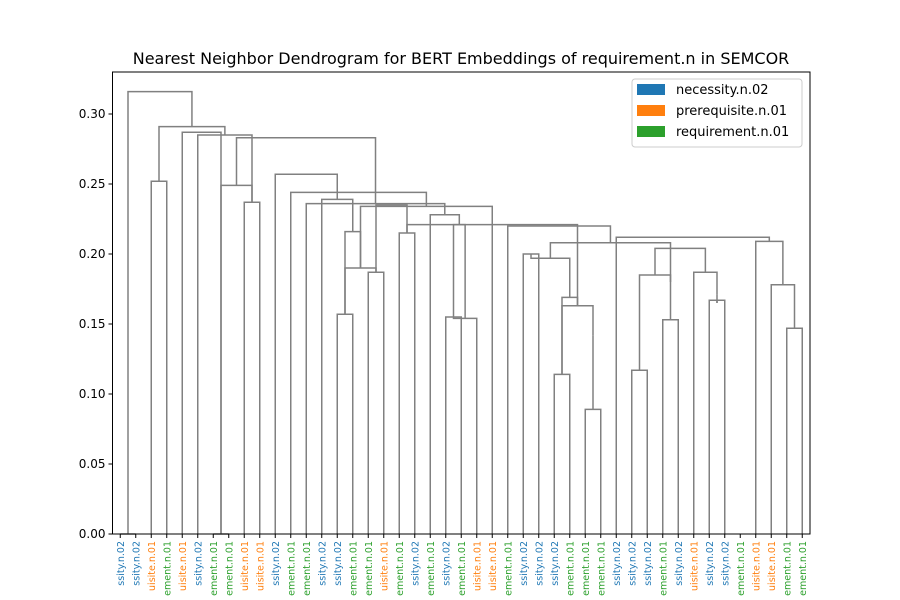 Image resolution: width=900 pixels, height=600 pixels. Describe the element at coordinates (291, 568) in the screenshot. I see `leaf-label-11: ement.n.01` at that location.